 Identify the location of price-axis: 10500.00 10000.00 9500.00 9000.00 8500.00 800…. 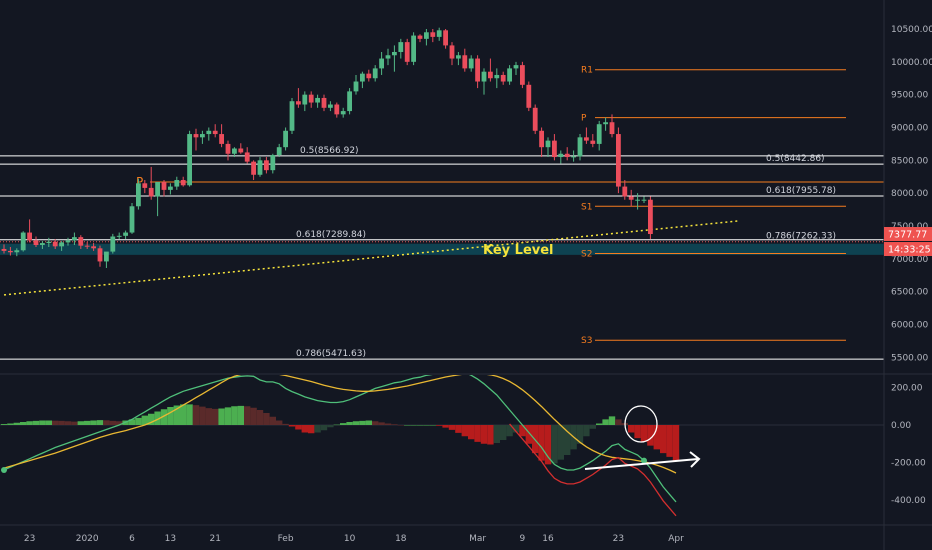
(908, 194).